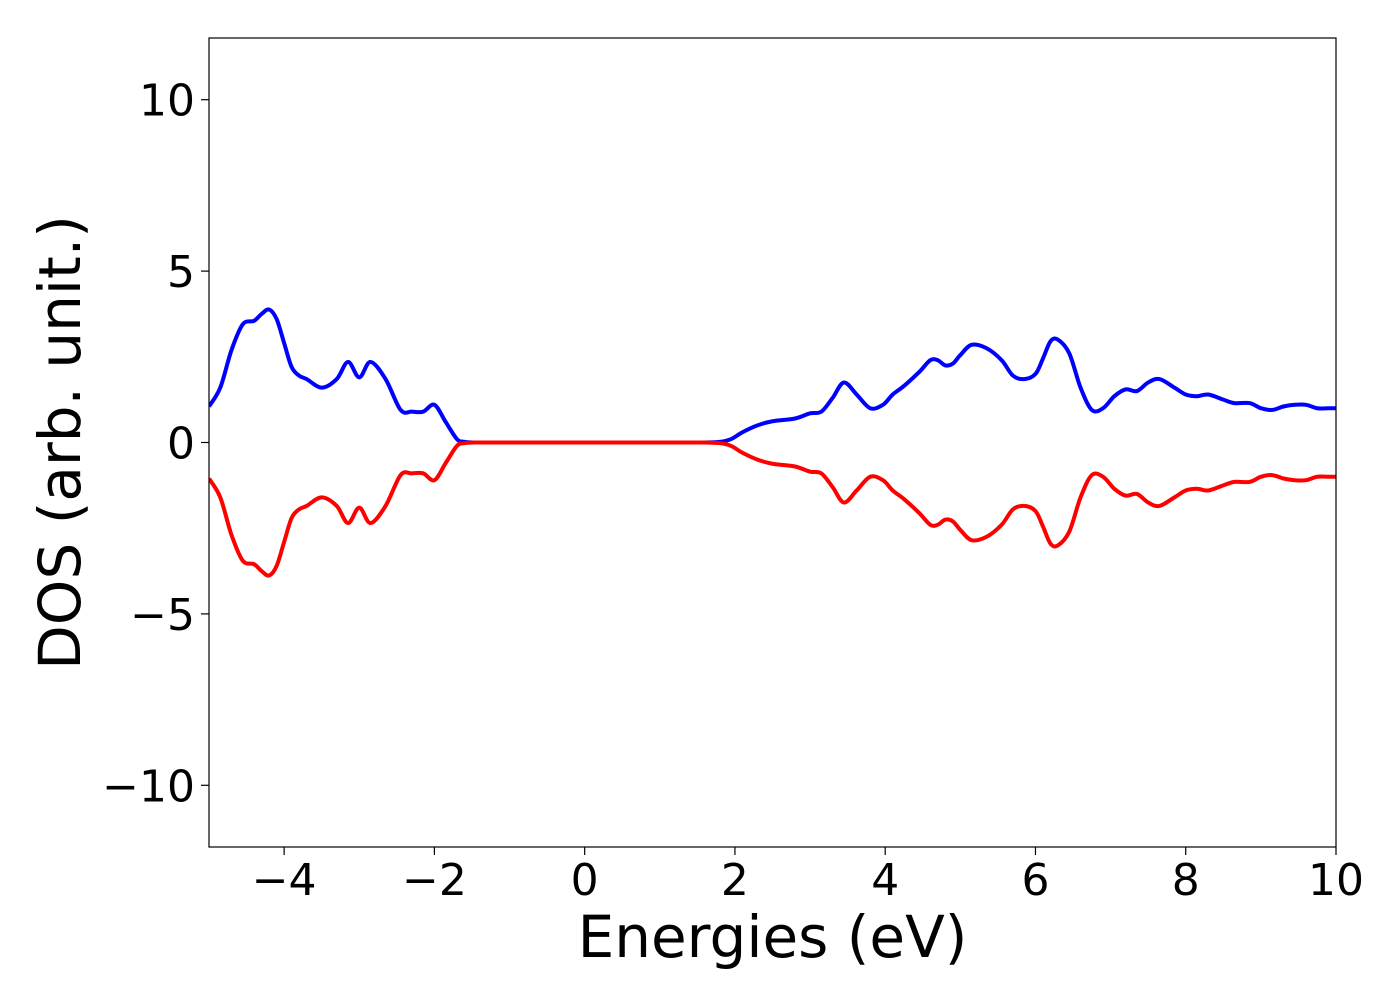  What do you see at coordinates (167, 101) in the screenshot?
I see `y-tick-label: 10` at bounding box center [167, 101].